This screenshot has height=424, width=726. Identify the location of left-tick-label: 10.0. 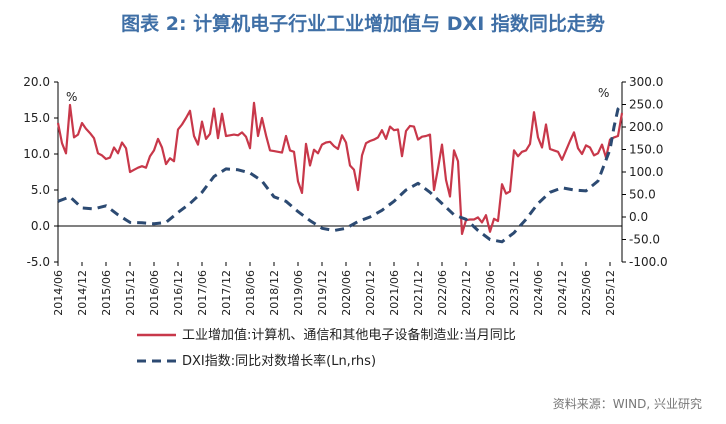
(36, 154).